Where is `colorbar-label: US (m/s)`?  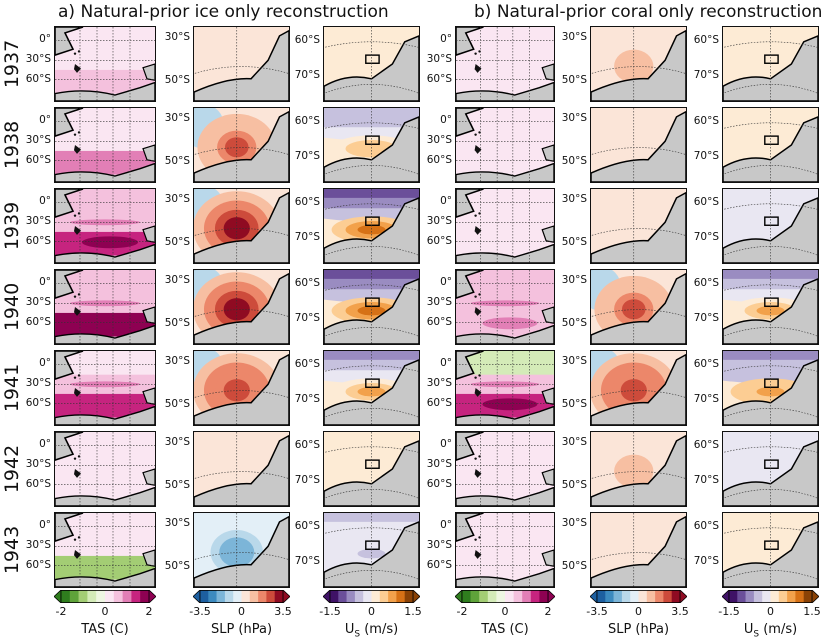 colorbar-label: US (m/s) is located at coordinates (770, 631).